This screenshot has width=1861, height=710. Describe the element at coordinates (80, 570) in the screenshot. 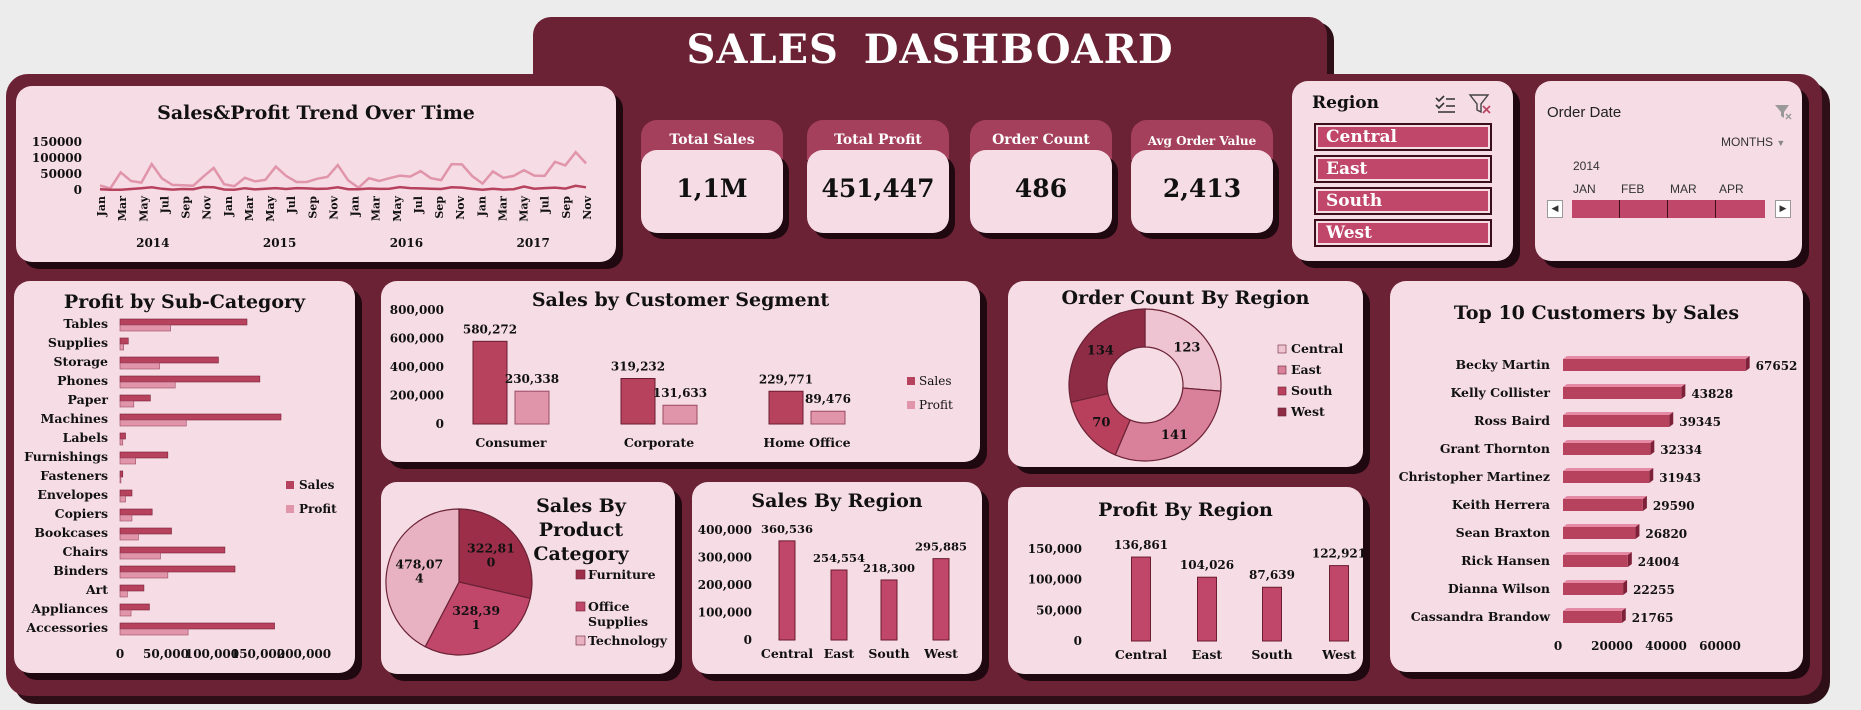

I see `subcat-label: Binders` at that location.